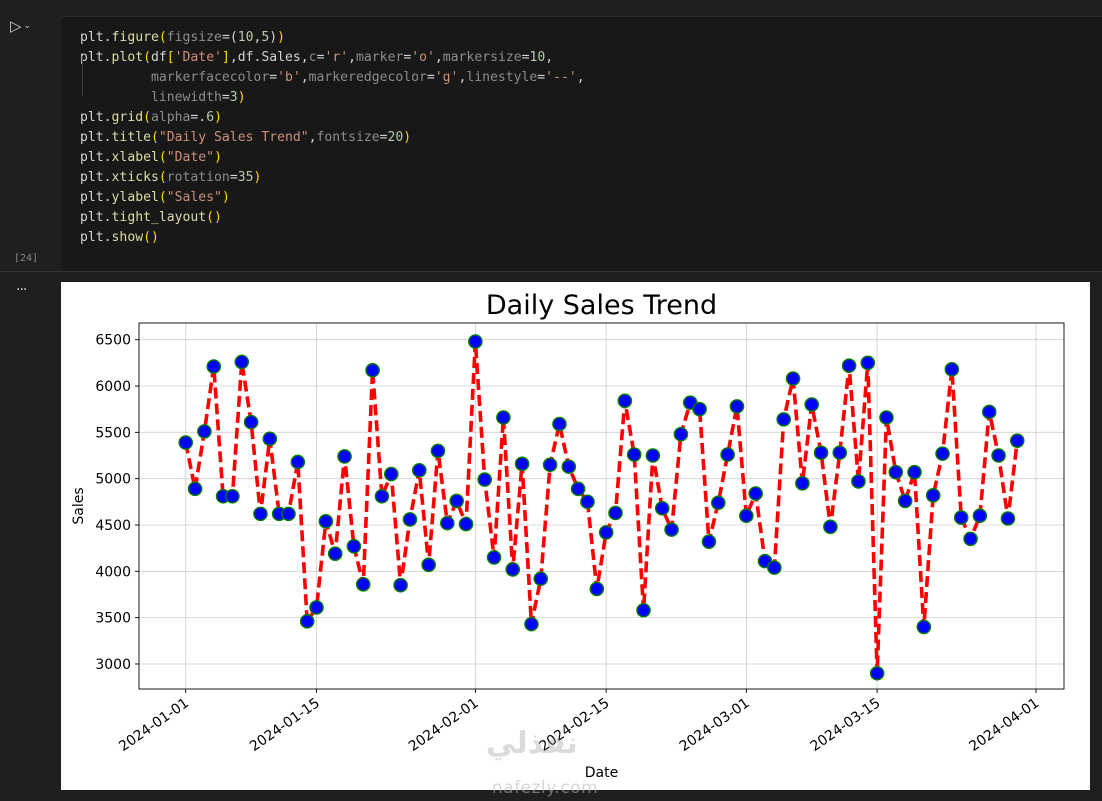 The image size is (1102, 801). I want to click on code-token: '--', so click(561, 77).